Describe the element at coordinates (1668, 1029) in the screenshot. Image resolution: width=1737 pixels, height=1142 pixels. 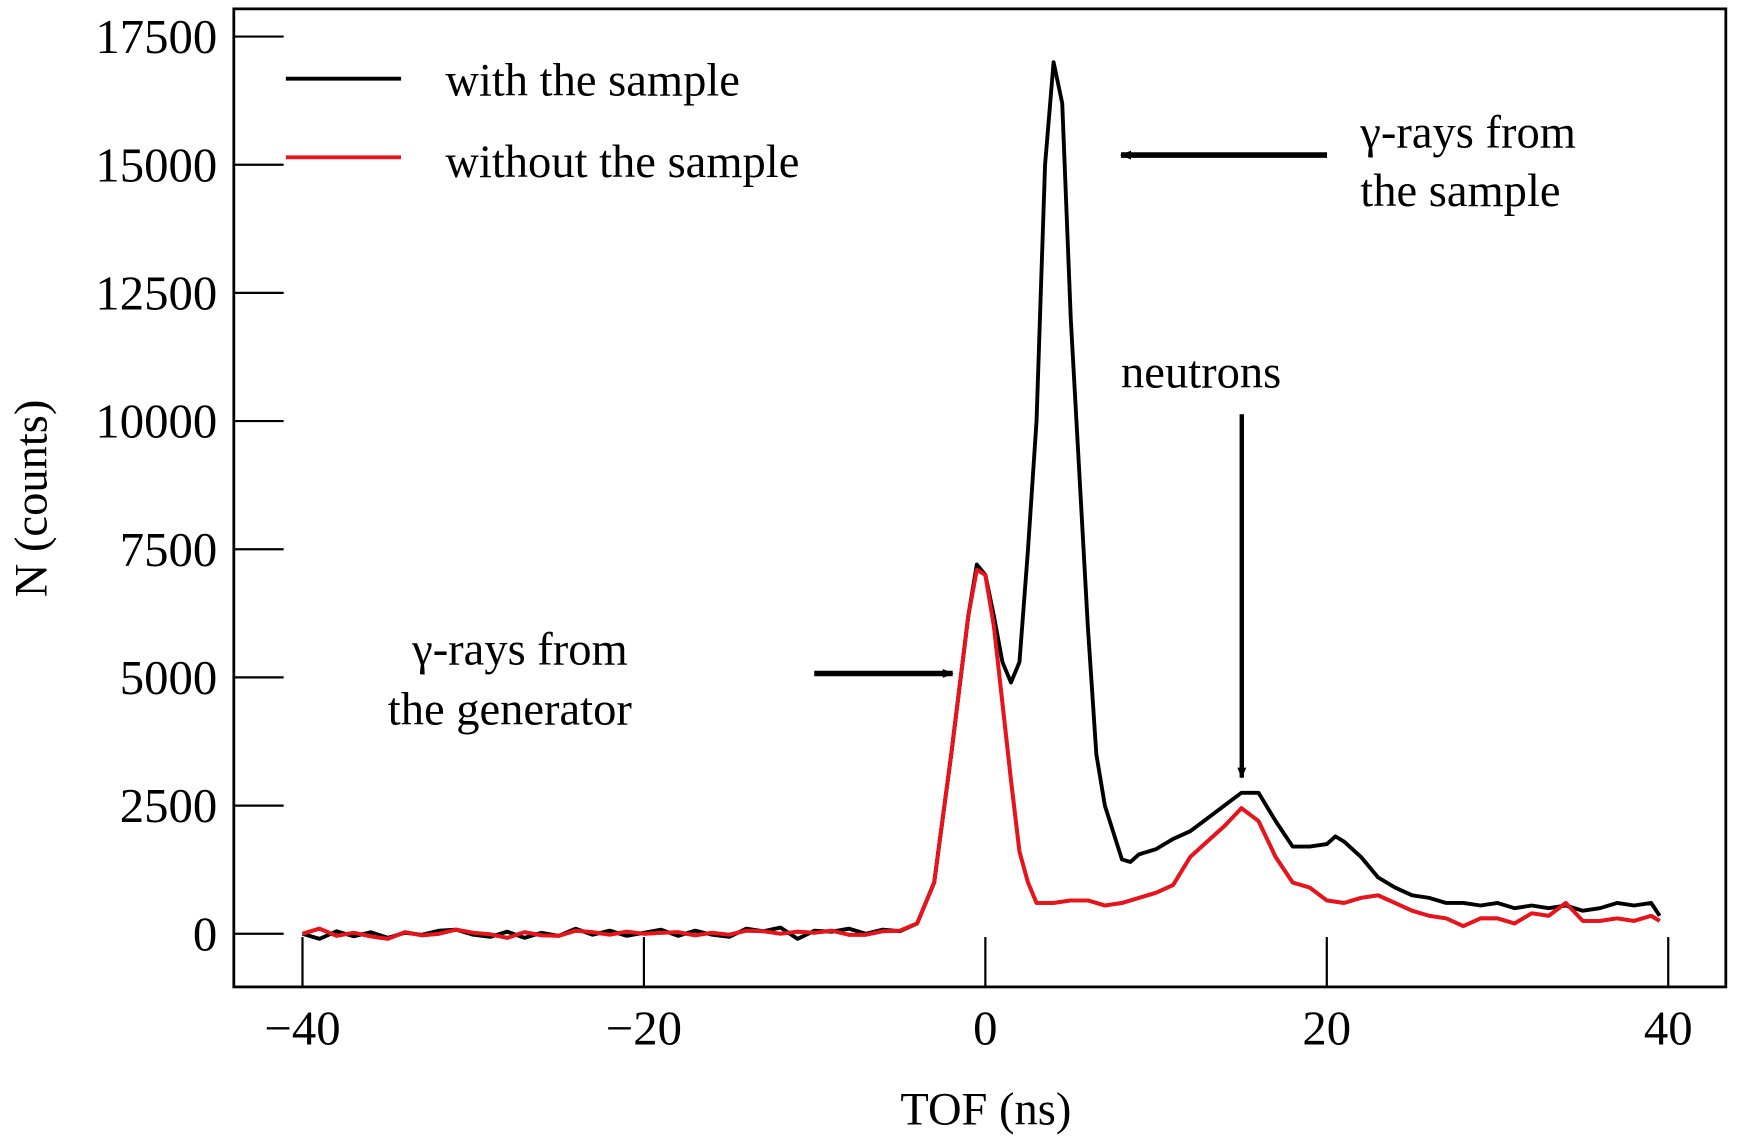
I see `x-tick-label: 40` at that location.